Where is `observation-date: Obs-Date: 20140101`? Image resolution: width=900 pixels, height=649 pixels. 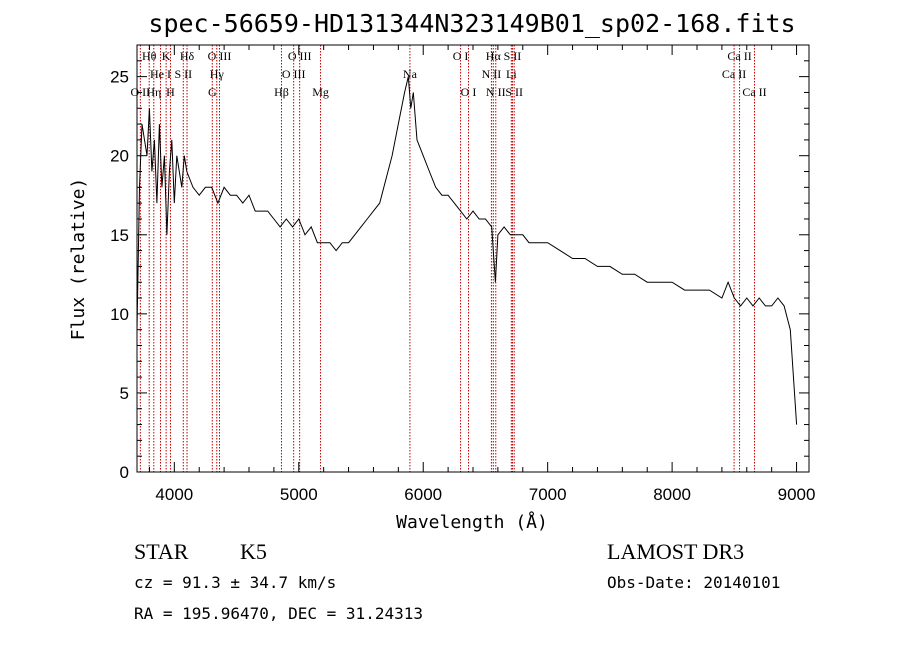 observation-date: Obs-Date: 20140101 is located at coordinates (693, 582).